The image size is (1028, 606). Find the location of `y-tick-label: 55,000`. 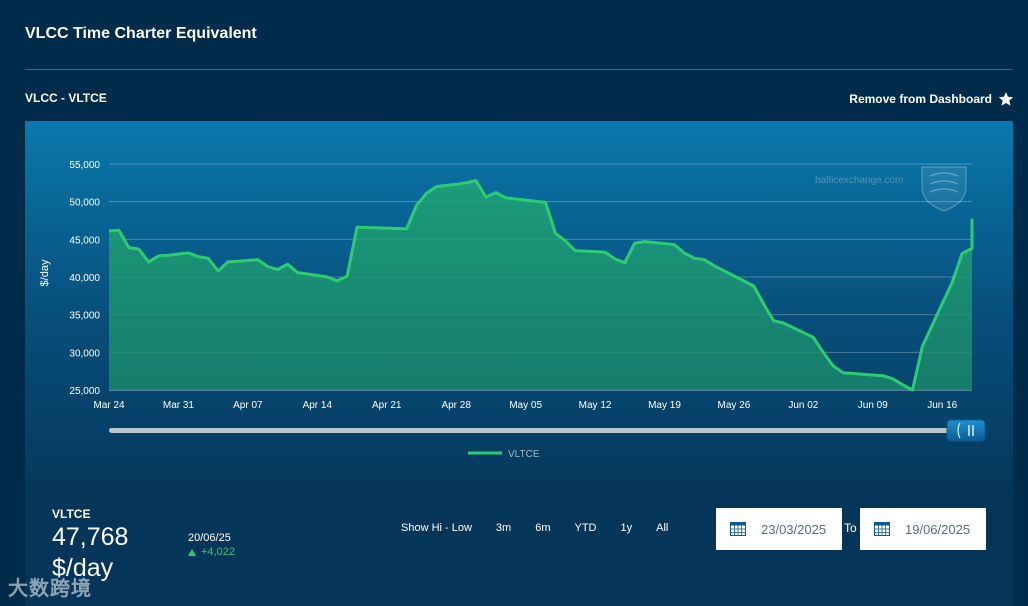

y-tick-label: 55,000 is located at coordinates (84, 165).